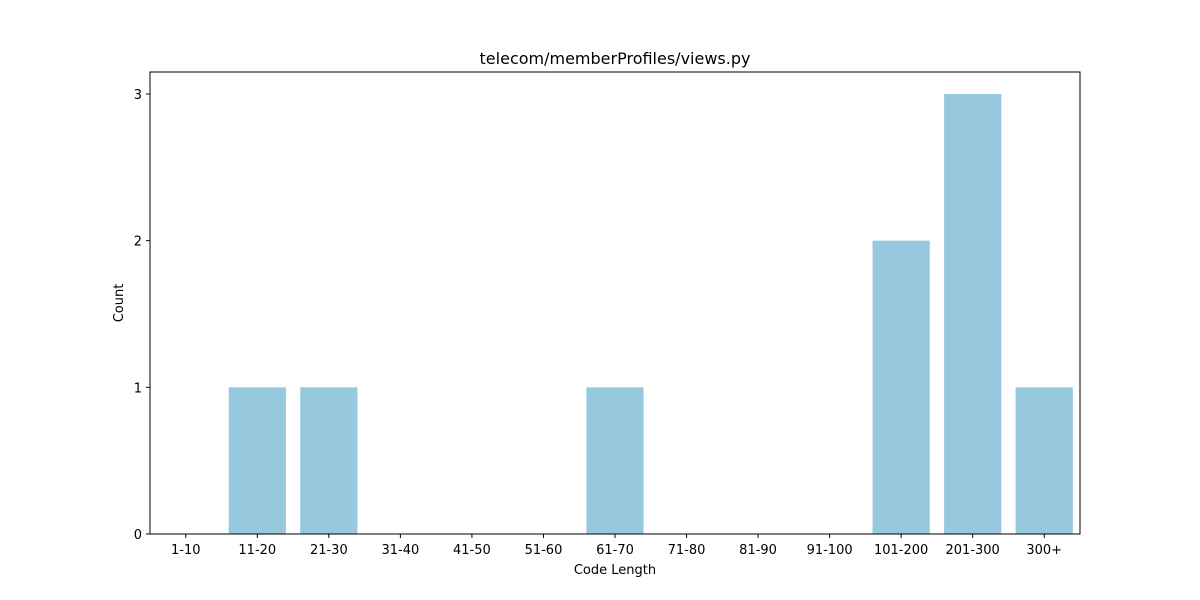  Describe the element at coordinates (973, 550) in the screenshot. I see `x-tick-label: 201-300` at that location.